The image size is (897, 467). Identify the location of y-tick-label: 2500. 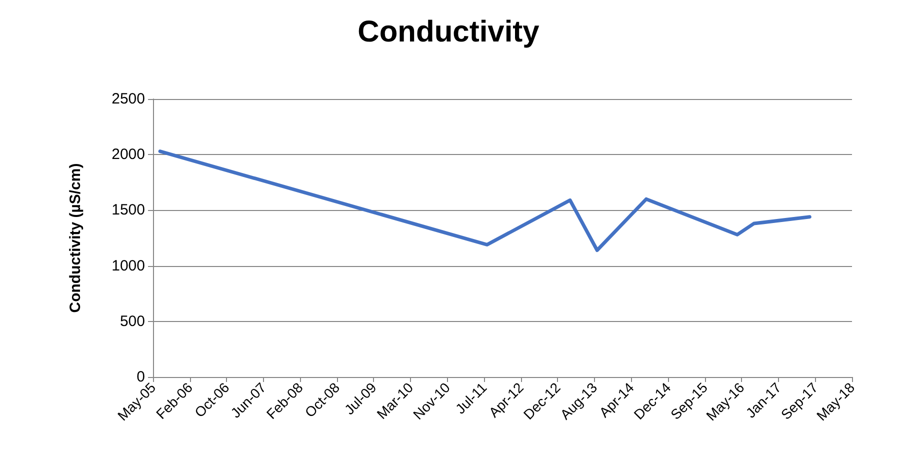
(128, 99).